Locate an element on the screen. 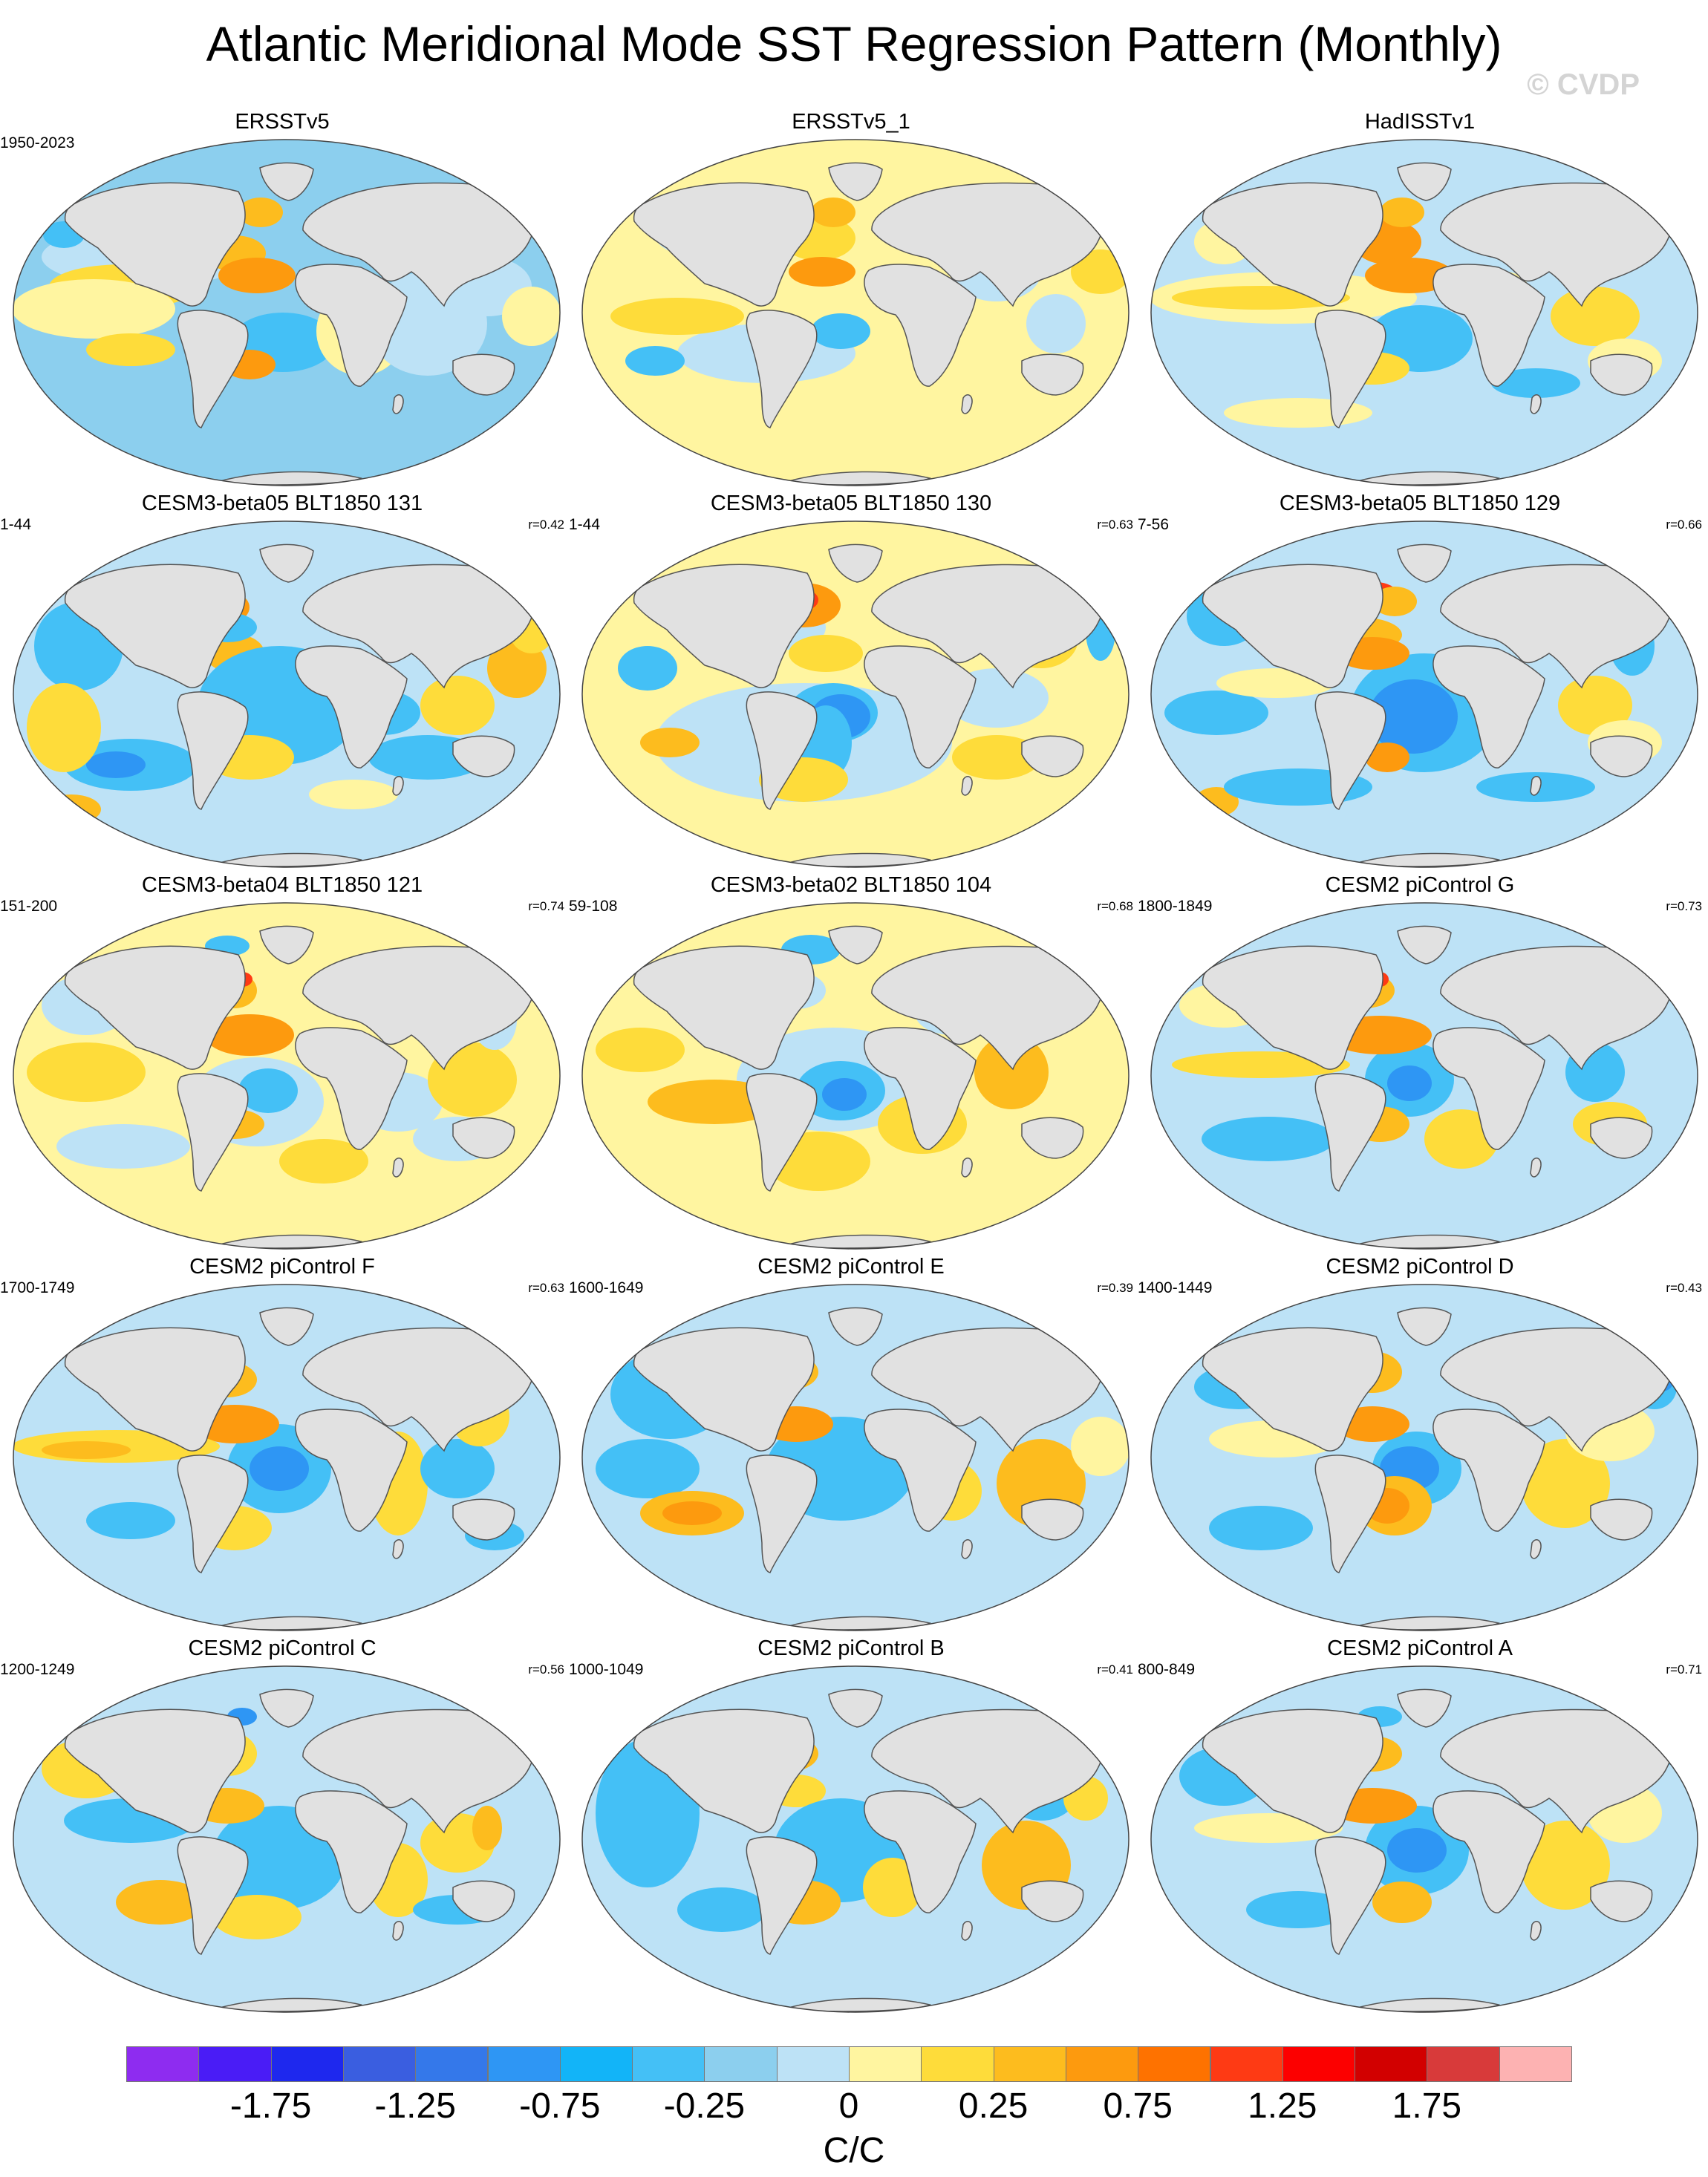 The height and width of the screenshot is (2177, 1708). panel-pattern-correlation: r=0.39 is located at coordinates (1115, 1288).